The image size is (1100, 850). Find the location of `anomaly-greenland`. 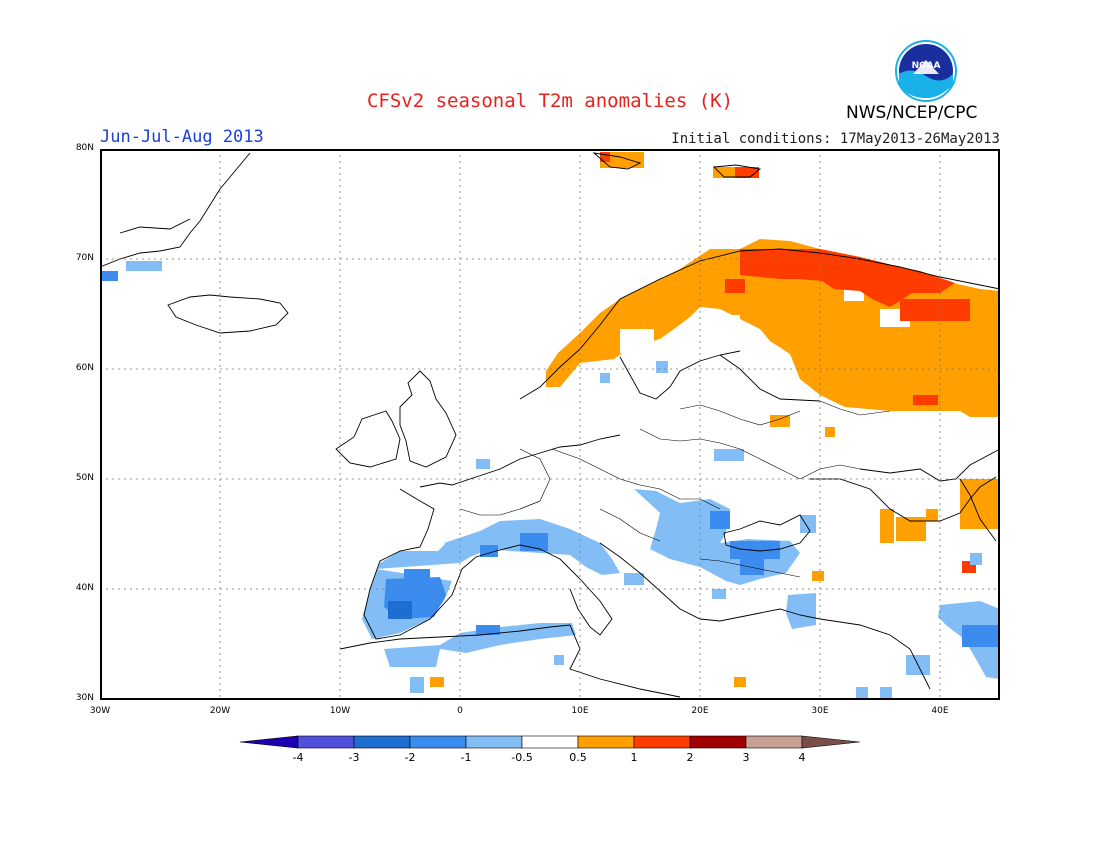

anomaly-greenland is located at coordinates (109, 276).